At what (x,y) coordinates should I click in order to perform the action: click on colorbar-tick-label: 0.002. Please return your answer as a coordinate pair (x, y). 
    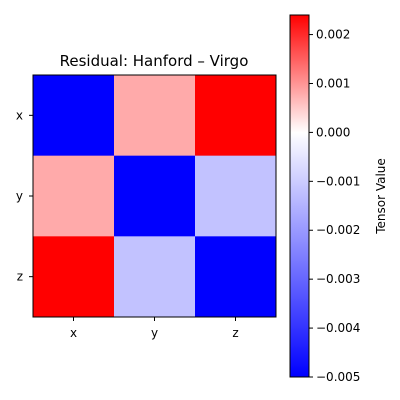
    Looking at the image, I should click on (333, 35).